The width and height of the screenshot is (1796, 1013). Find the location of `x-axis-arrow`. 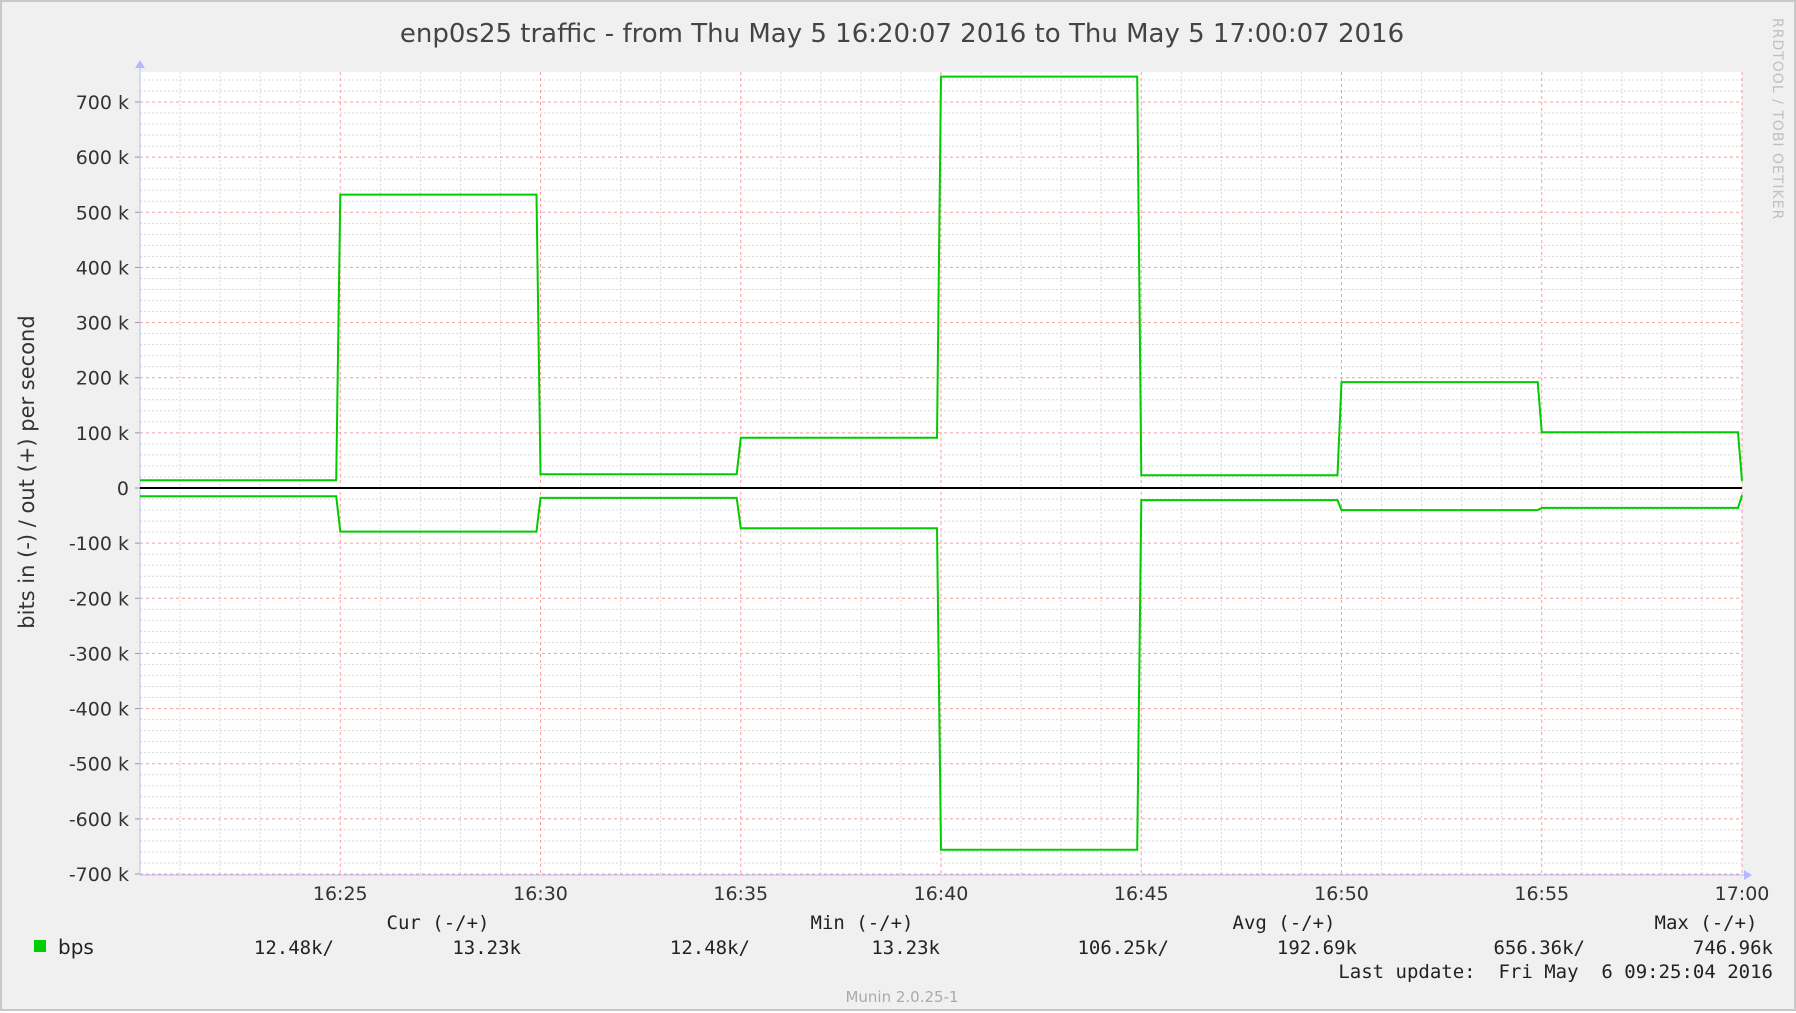

x-axis-arrow is located at coordinates (1748, 875).